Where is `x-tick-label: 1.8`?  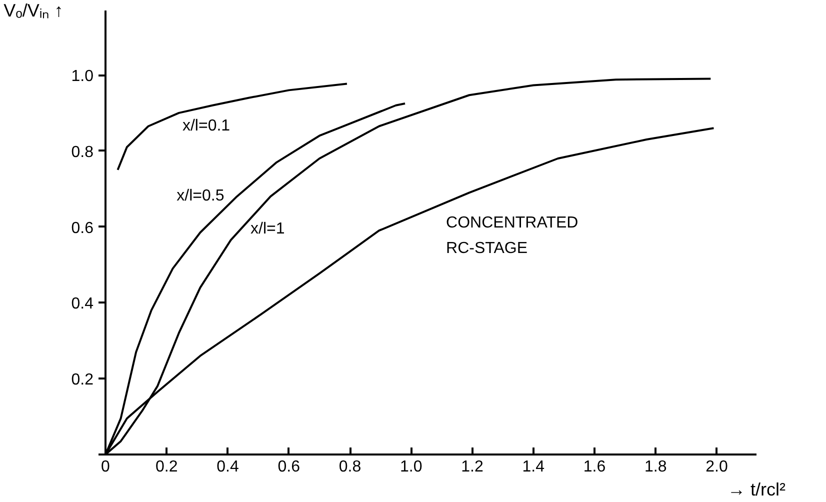 x-tick-label: 1.8 is located at coordinates (655, 467).